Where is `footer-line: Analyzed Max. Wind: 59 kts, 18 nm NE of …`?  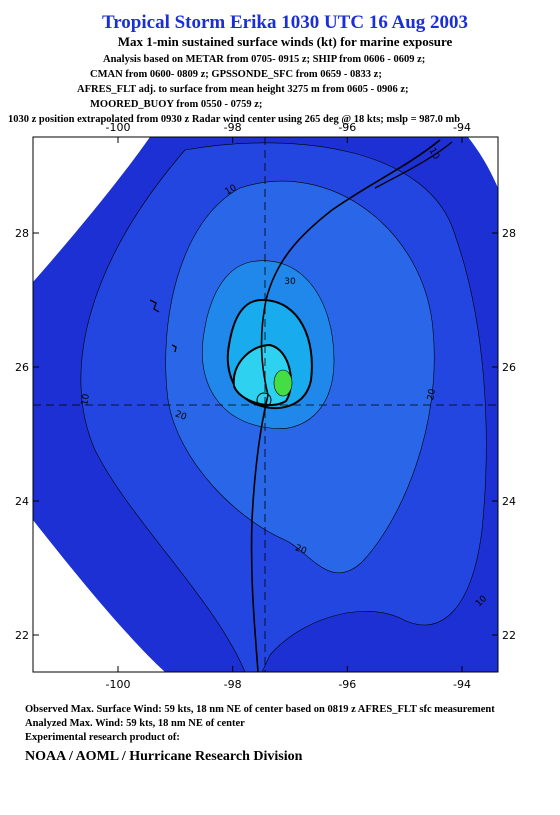 footer-line: Analyzed Max. Wind: 59 kts, 18 nm NE of … is located at coordinates (135, 723).